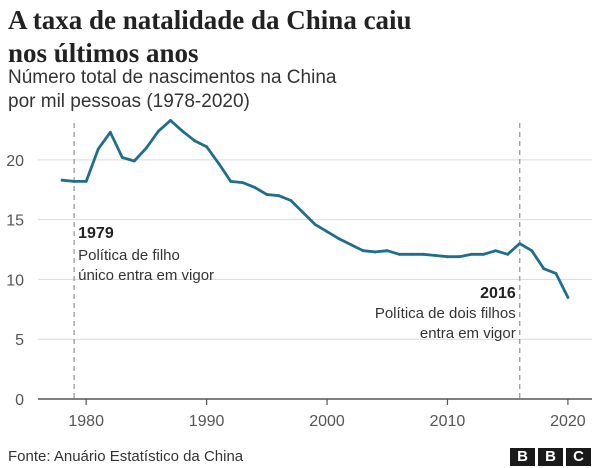  I want to click on title-line-1: A taxa de natalidade da China caiu, so click(210, 20).